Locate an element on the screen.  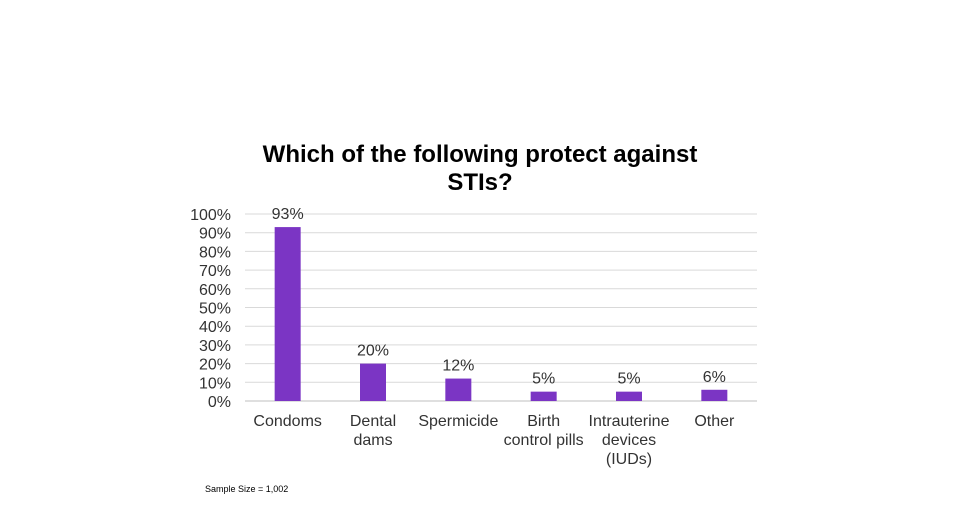
data-label: 93% is located at coordinates (288, 214).